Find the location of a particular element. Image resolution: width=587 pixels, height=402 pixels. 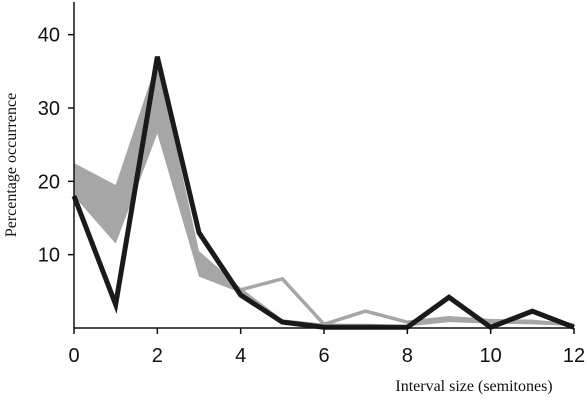

x-tick-label: 10 is located at coordinates (491, 356).